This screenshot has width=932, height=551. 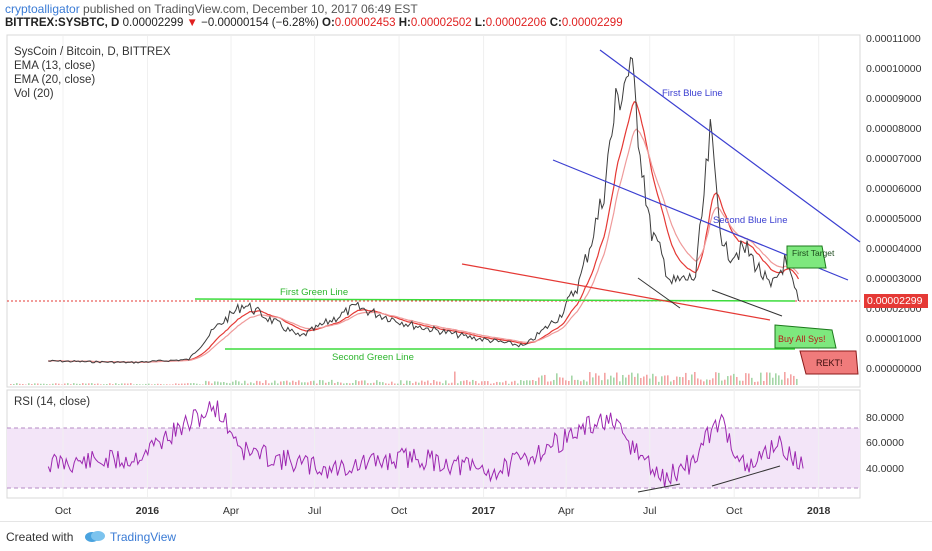 I want to click on price-tick-label: 0.00011000, so click(x=893, y=39).